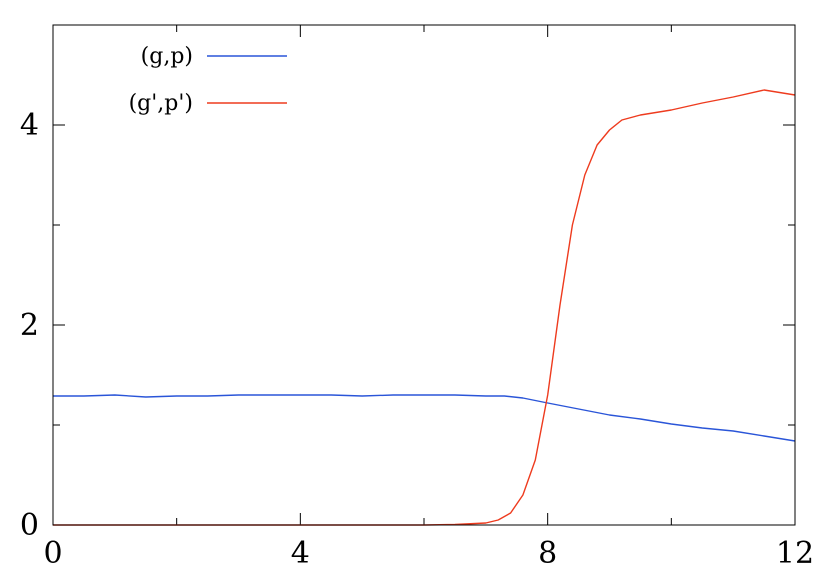 The height and width of the screenshot is (587, 830). Describe the element at coordinates (29, 125) in the screenshot. I see `y-tick-label: 4` at that location.